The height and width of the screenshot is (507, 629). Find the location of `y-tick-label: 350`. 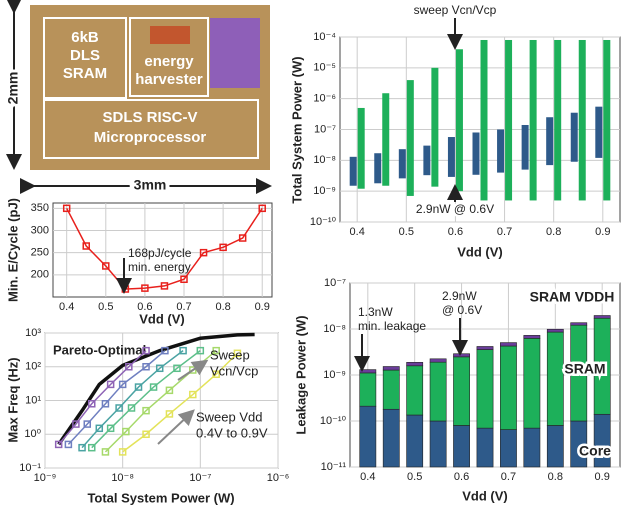

y-tick-label: 350 is located at coordinates (40, 208).